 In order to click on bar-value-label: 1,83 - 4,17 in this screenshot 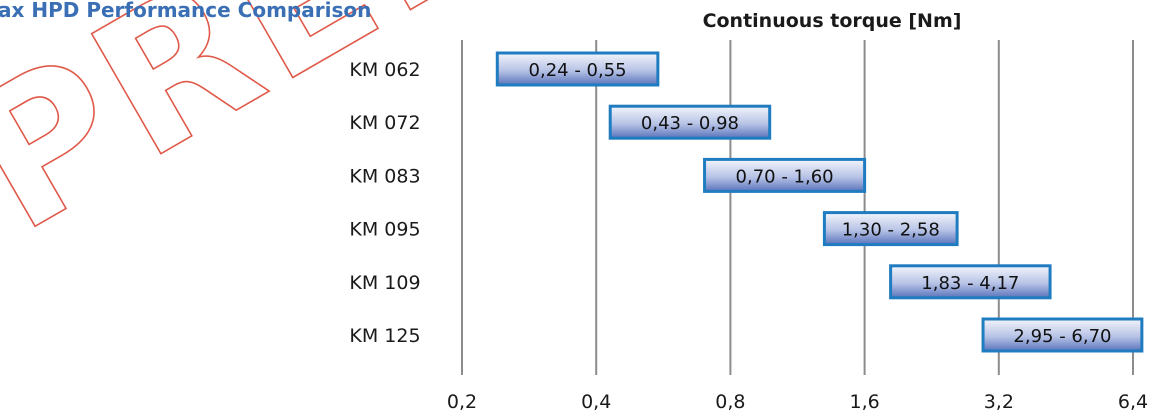, I will do `click(970, 283)`.